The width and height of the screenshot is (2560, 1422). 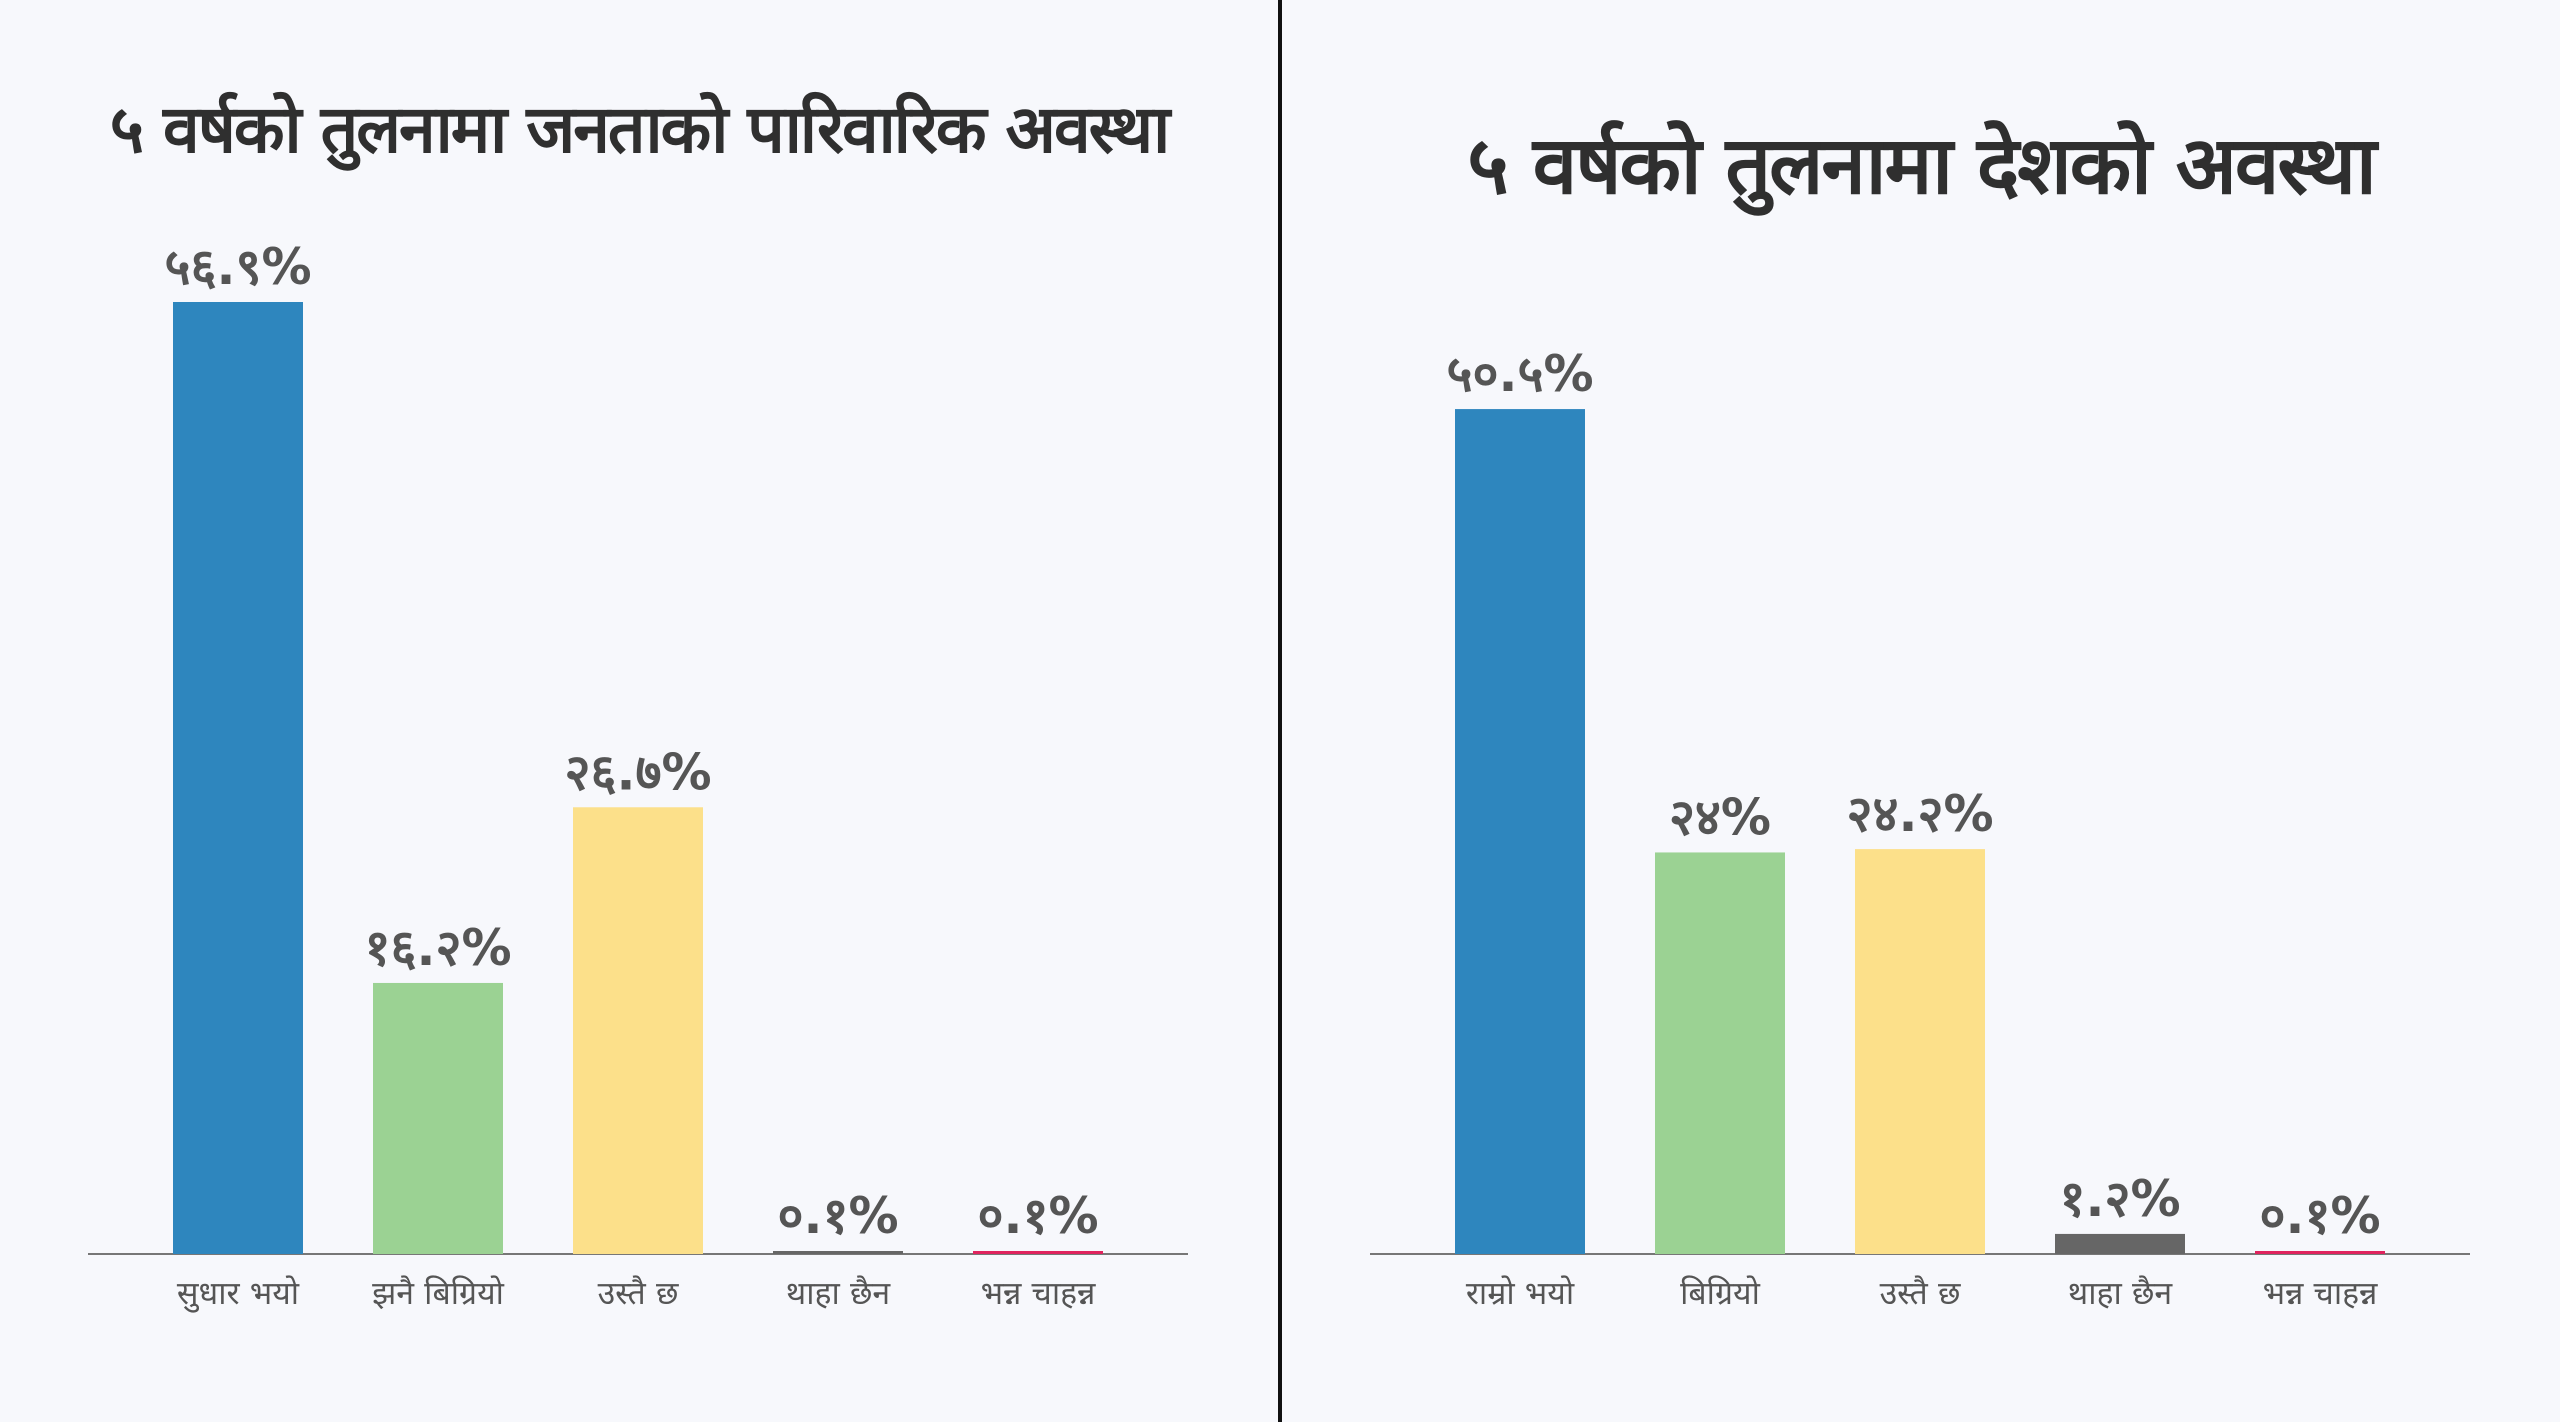 I want to click on category-label: सुधार भयो, so click(x=238, y=1293).